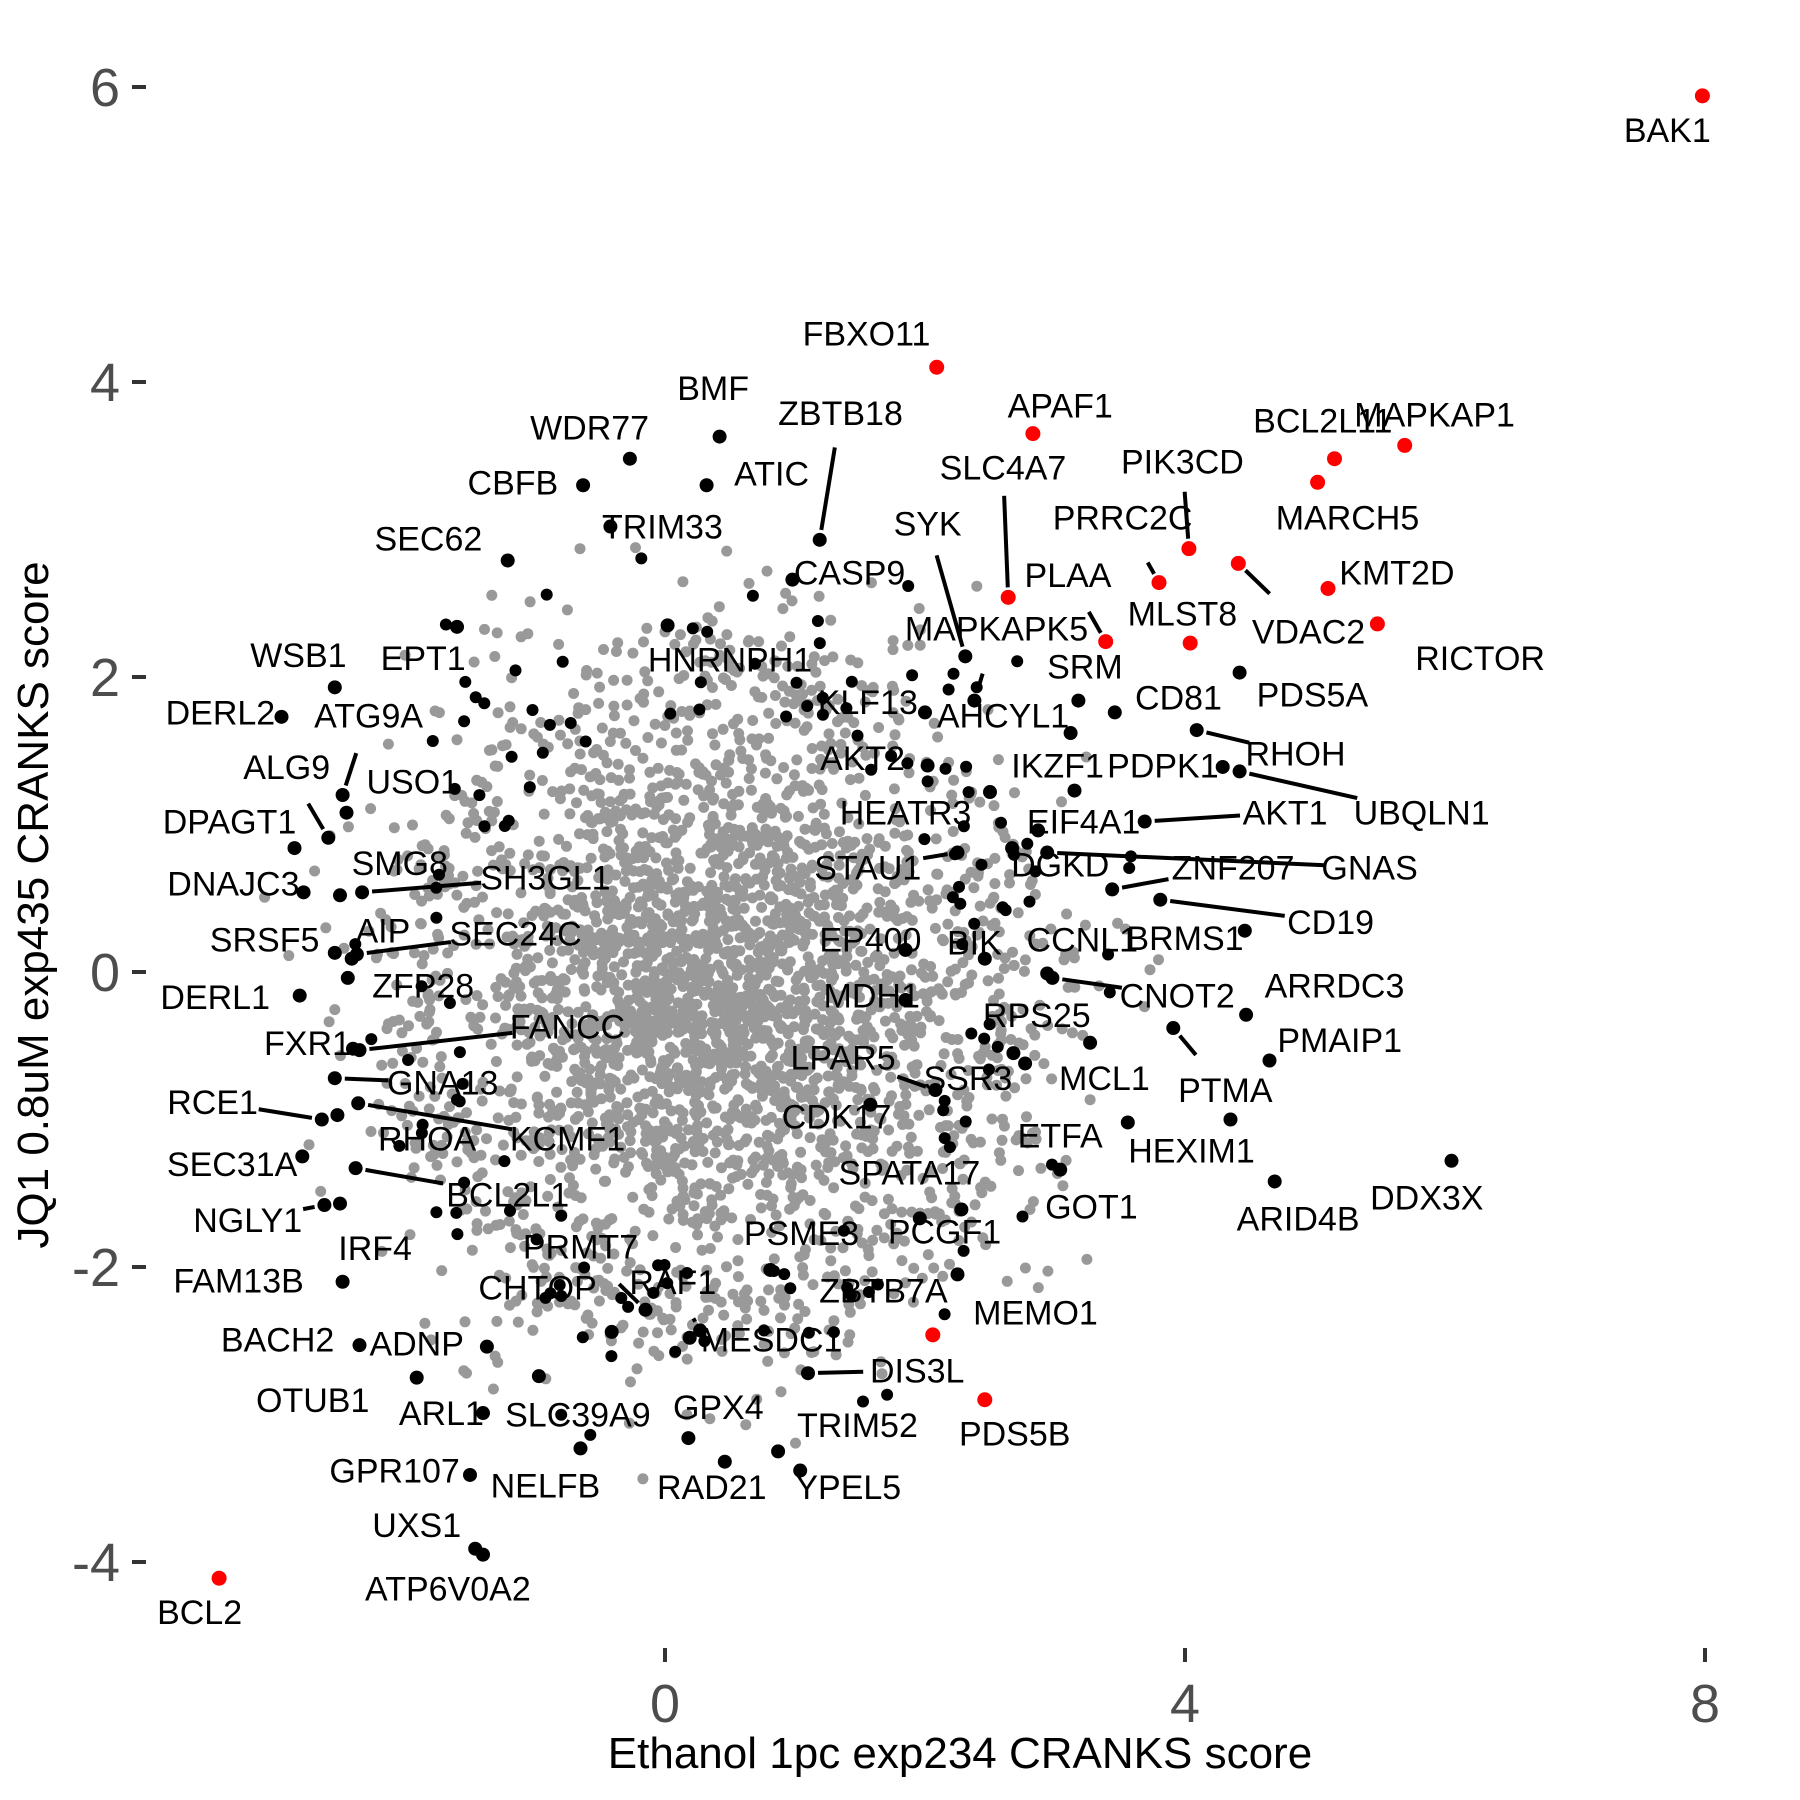  What do you see at coordinates (1405, 445) in the screenshot?
I see `point-mapkap1` at bounding box center [1405, 445].